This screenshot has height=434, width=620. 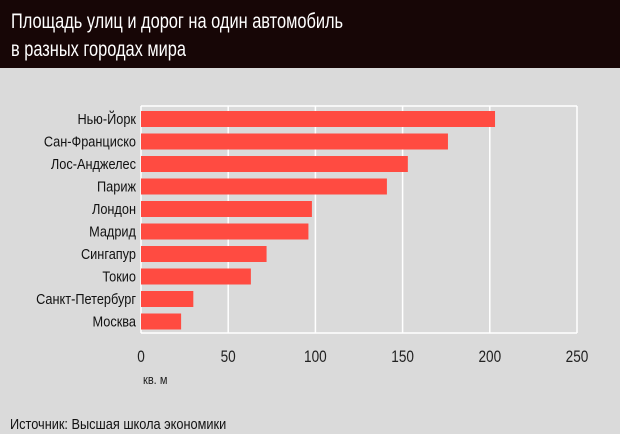 I want to click on category-label: Париж, so click(x=117, y=185).